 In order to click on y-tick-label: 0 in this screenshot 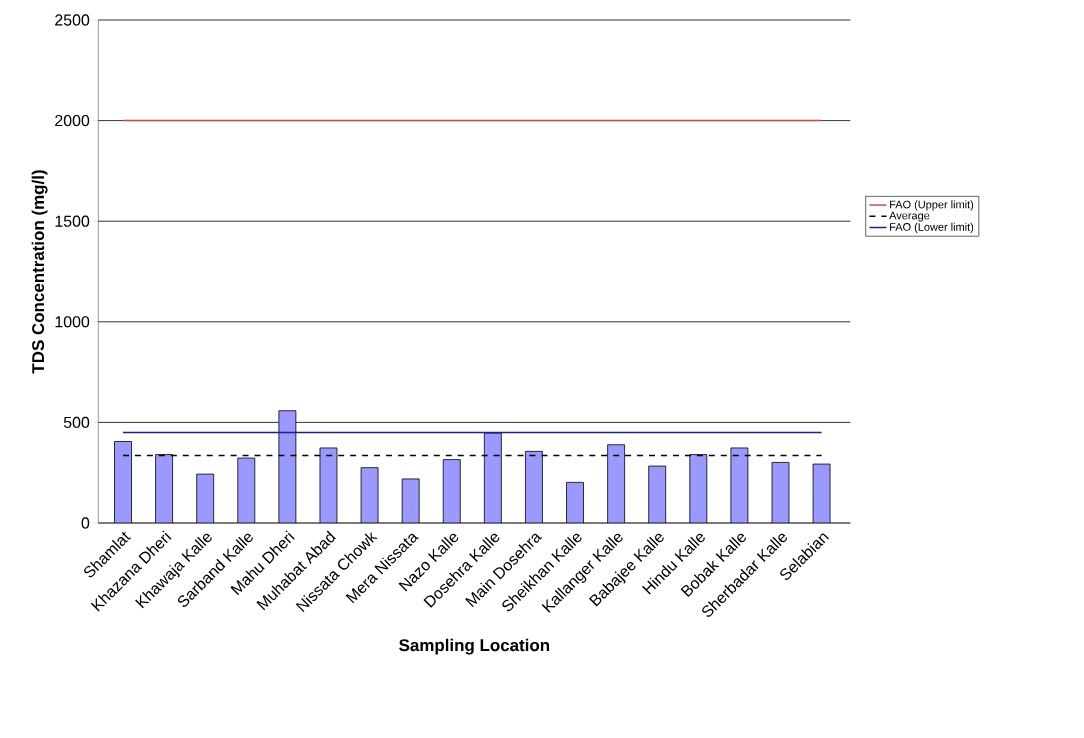, I will do `click(85, 523)`.